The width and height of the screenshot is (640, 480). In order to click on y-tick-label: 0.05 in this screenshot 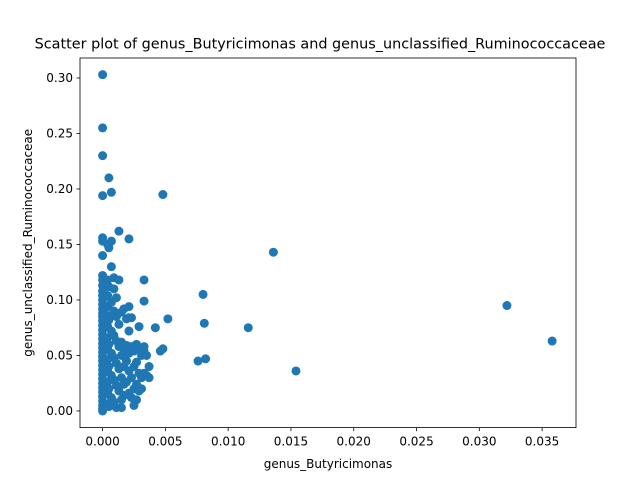, I will do `click(59, 356)`.